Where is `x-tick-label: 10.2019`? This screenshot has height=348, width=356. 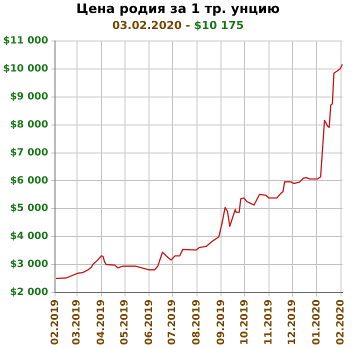 x-tick-label: 10.2019 is located at coordinates (244, 322).